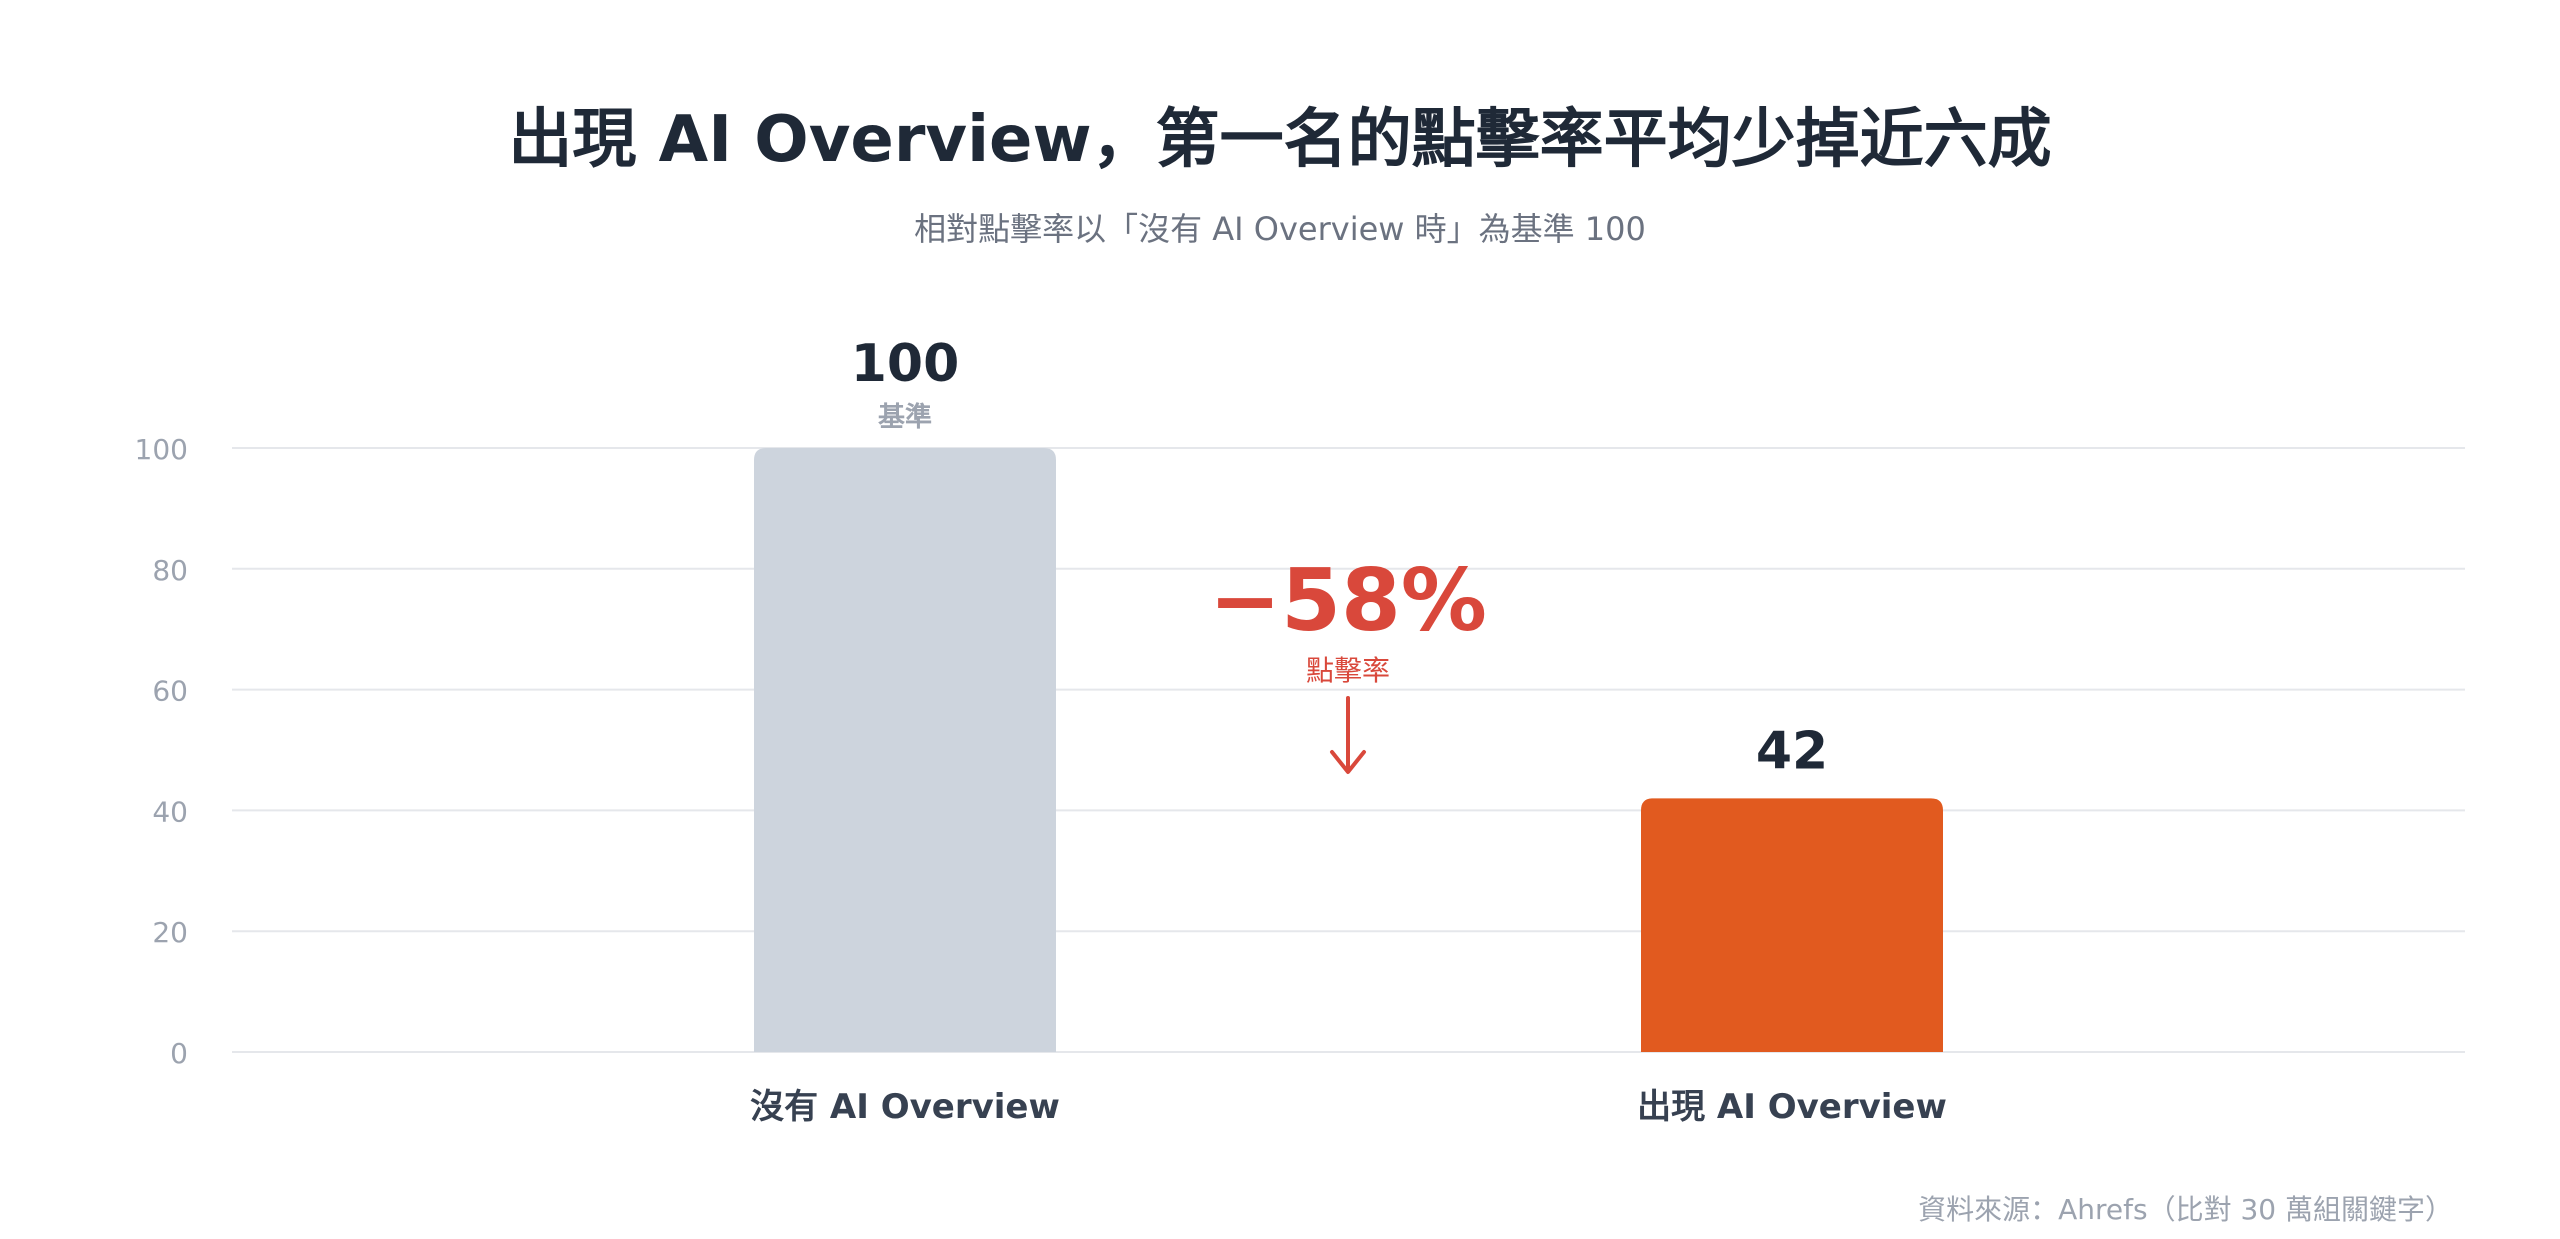 The height and width of the screenshot is (1239, 2560). I want to click on y-tick-label-60: 60, so click(170, 691).